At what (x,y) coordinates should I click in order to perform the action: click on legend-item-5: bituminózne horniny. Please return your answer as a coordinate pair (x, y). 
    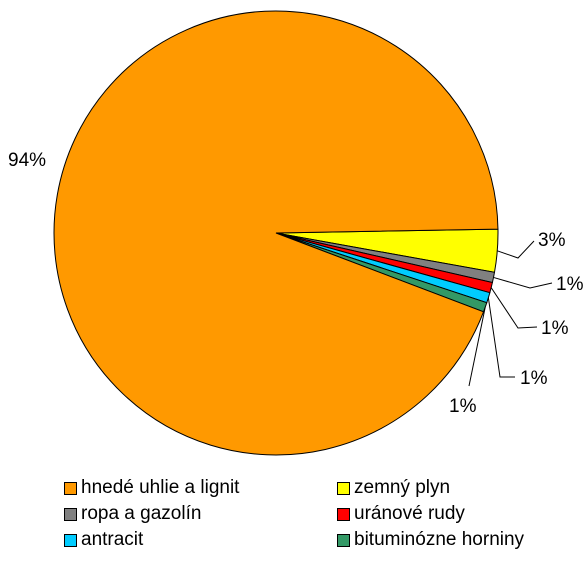
    Looking at the image, I should click on (430, 540).